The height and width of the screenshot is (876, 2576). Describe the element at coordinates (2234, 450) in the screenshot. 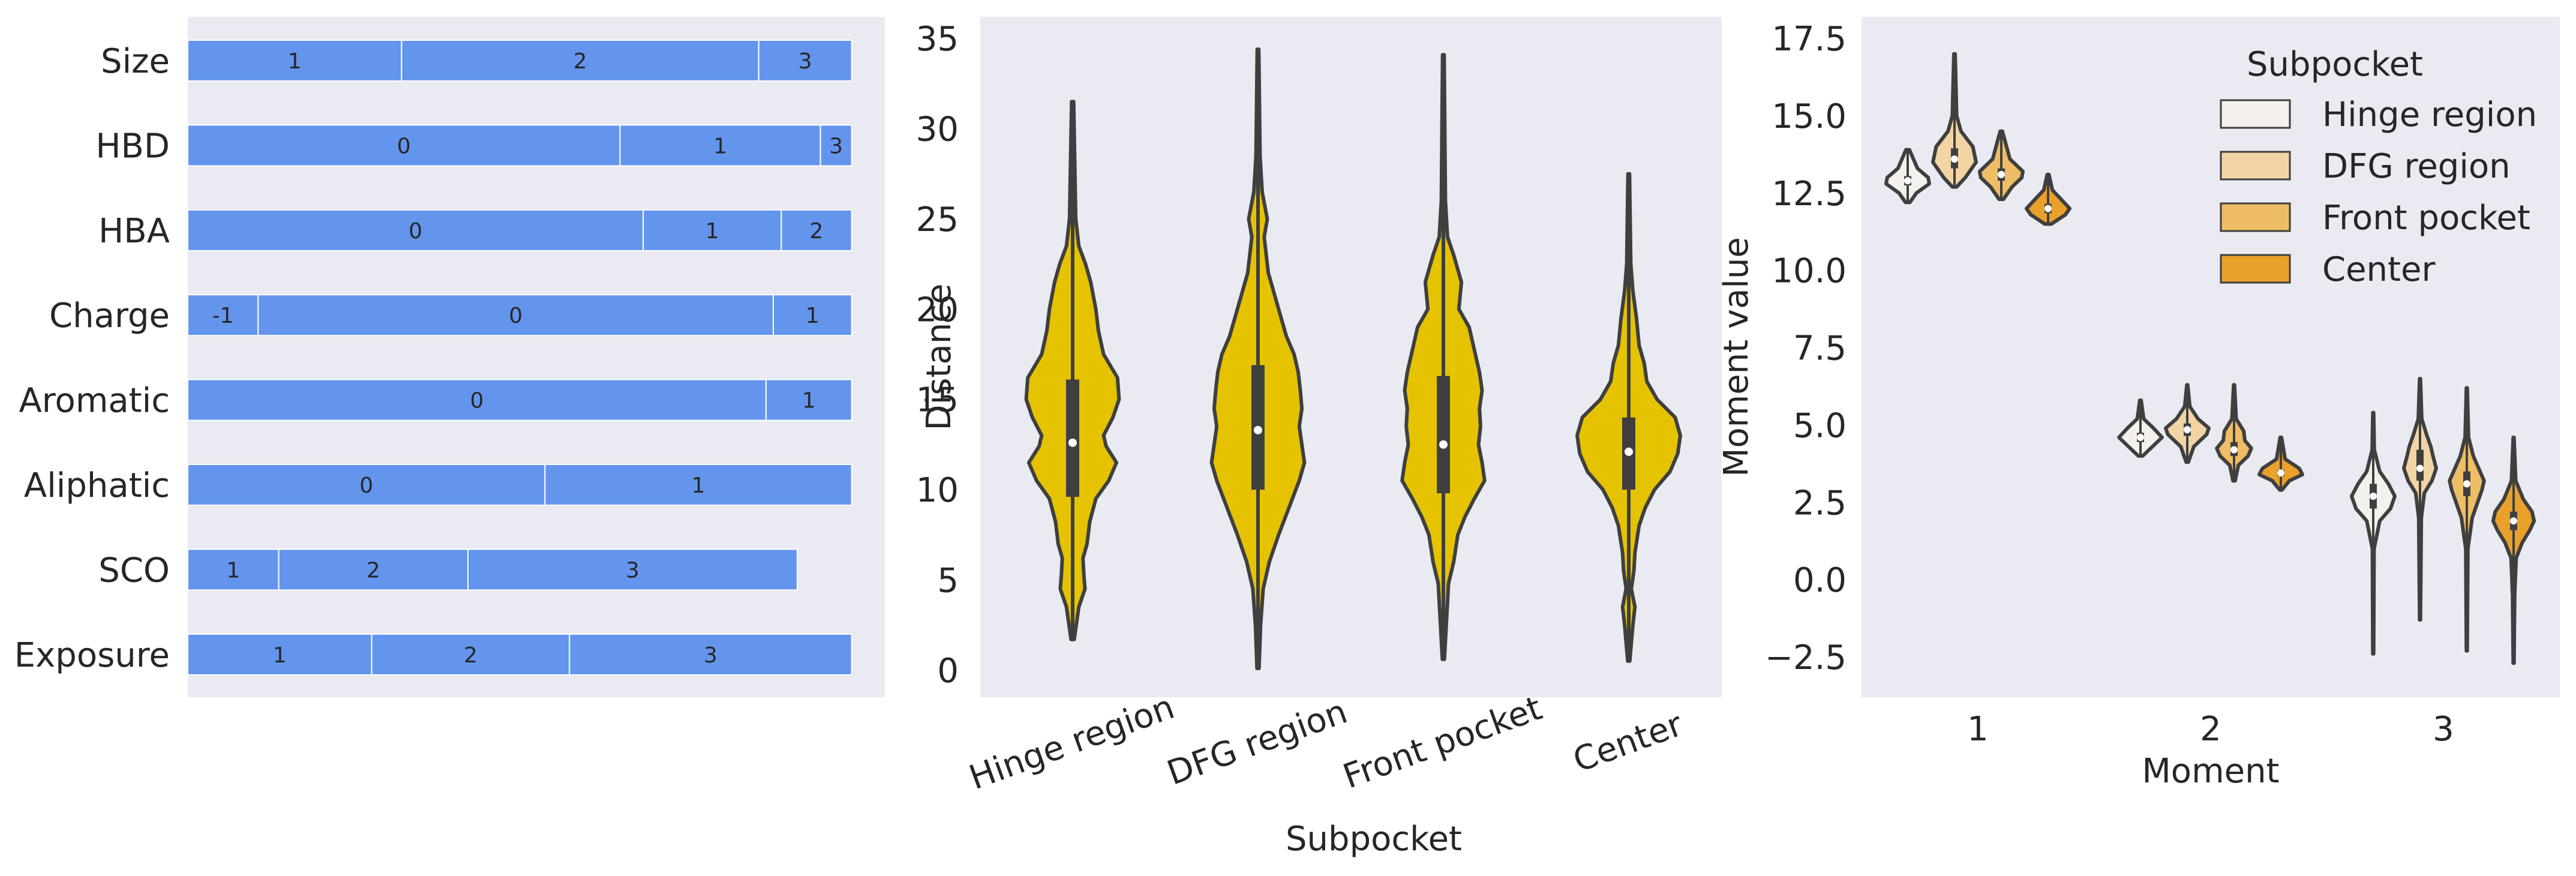

I see `moment-2-violin-front-pocket-median` at that location.